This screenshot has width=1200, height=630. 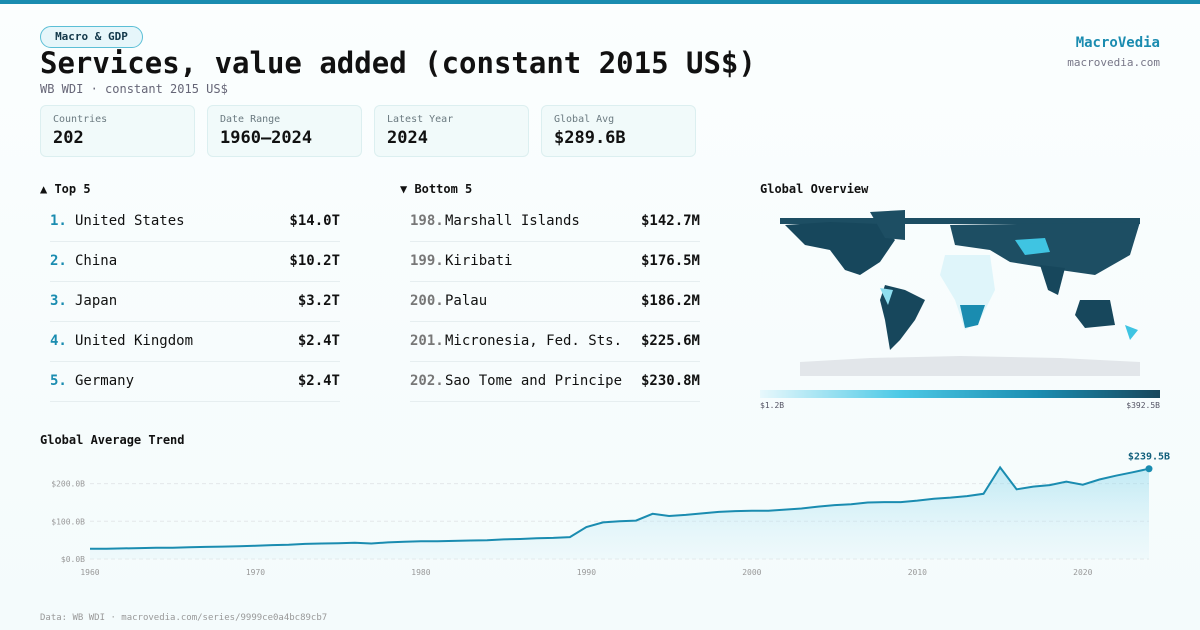 What do you see at coordinates (479, 261) in the screenshot?
I see `country: Kiribati` at bounding box center [479, 261].